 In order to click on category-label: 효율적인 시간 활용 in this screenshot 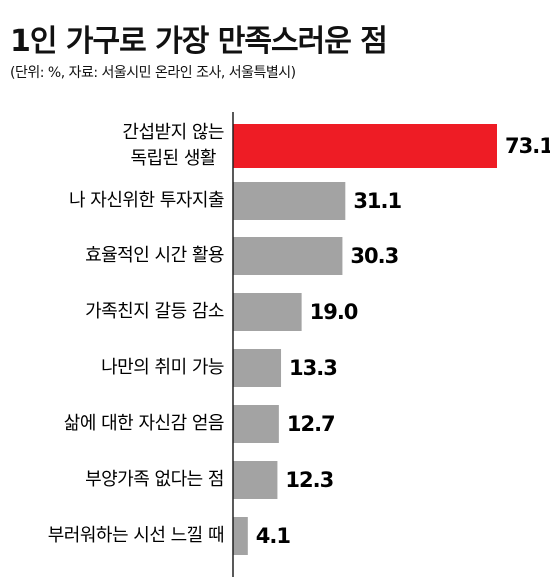, I will do `click(154, 255)`.